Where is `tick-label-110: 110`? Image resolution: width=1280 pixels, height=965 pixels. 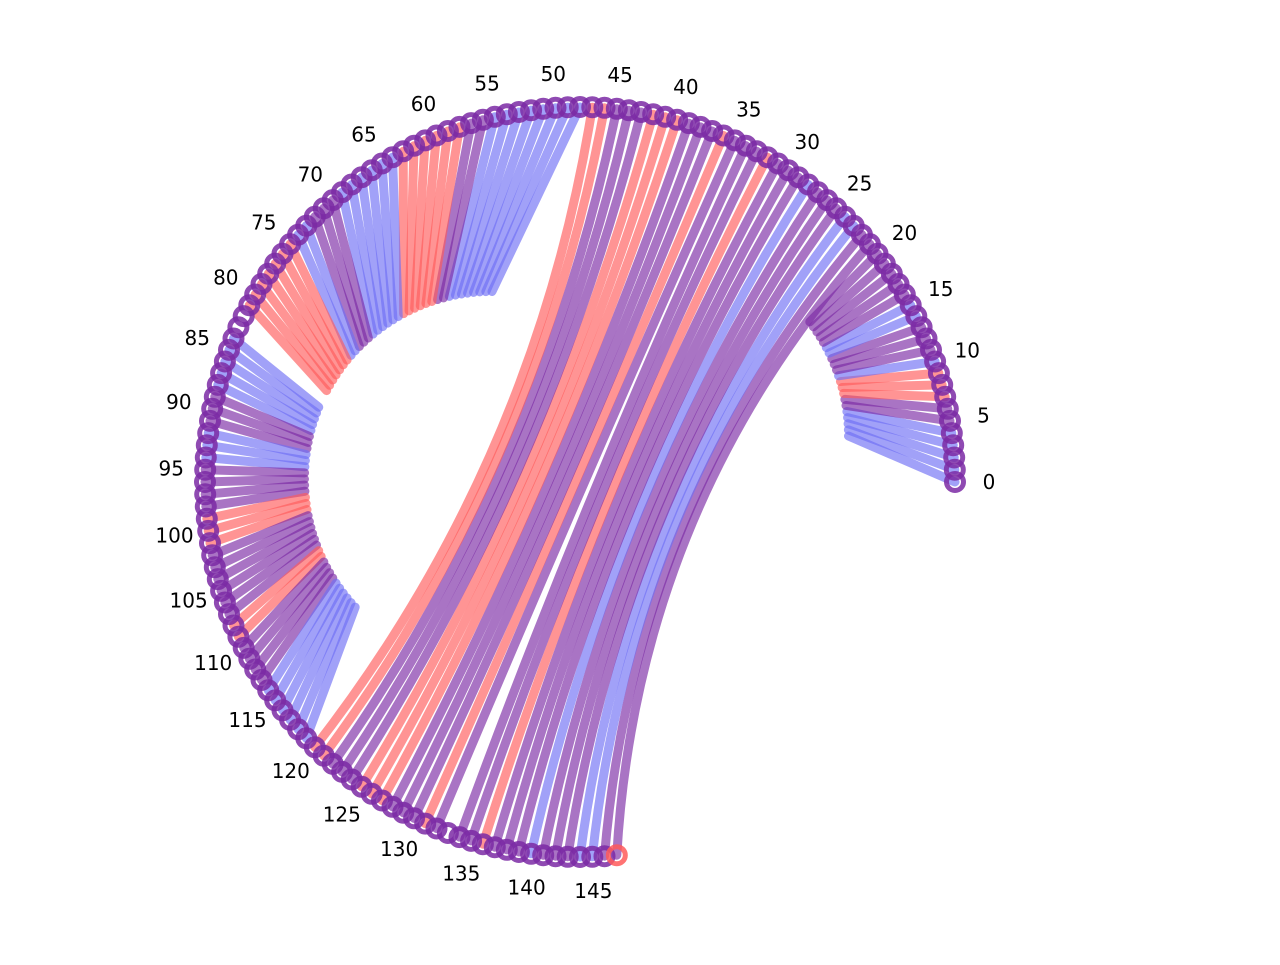 tick-label-110: 110 is located at coordinates (213, 663).